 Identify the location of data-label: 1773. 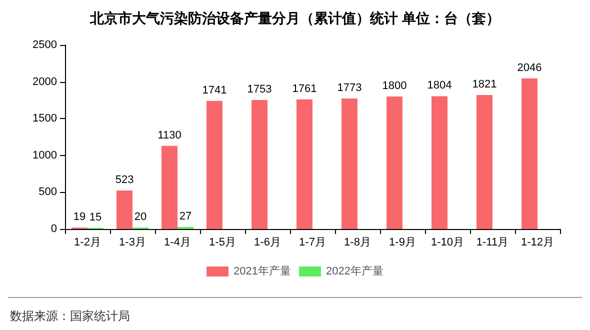
(349, 88).